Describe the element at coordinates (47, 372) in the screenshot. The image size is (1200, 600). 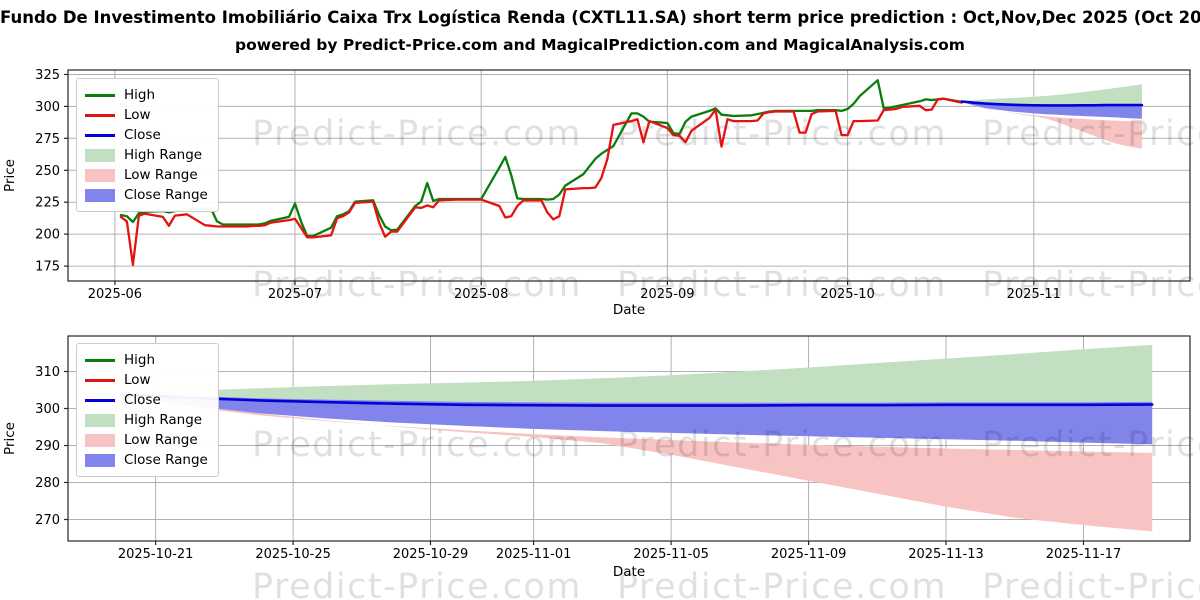
I see `y-tick-label: 310` at that location.